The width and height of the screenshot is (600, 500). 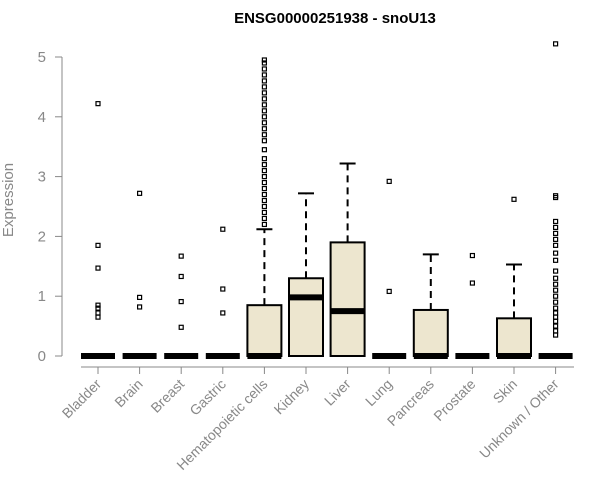 I want to click on y-tick-label: 5, so click(x=42, y=57).